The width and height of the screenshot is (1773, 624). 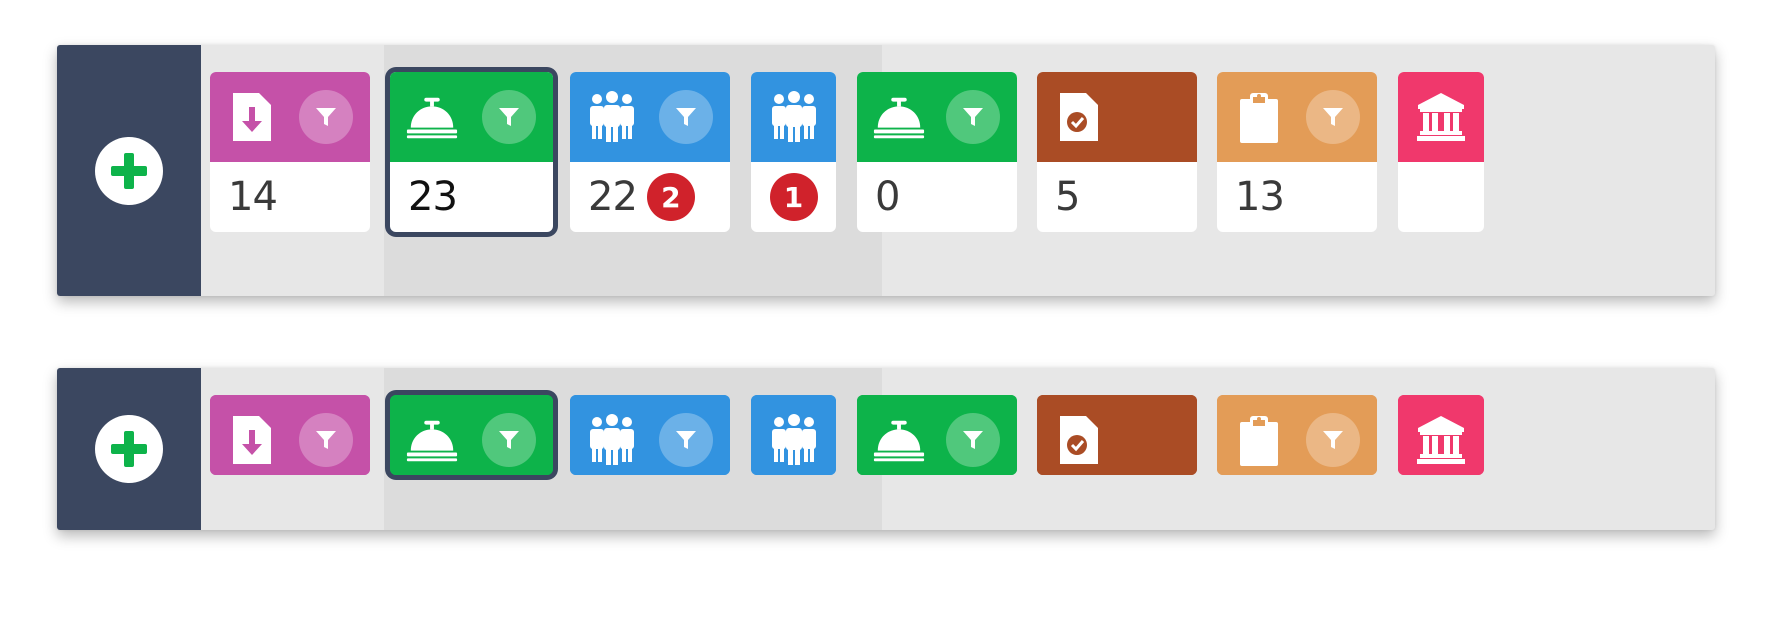 I want to click on status-tile: 23, so click(x=471, y=152).